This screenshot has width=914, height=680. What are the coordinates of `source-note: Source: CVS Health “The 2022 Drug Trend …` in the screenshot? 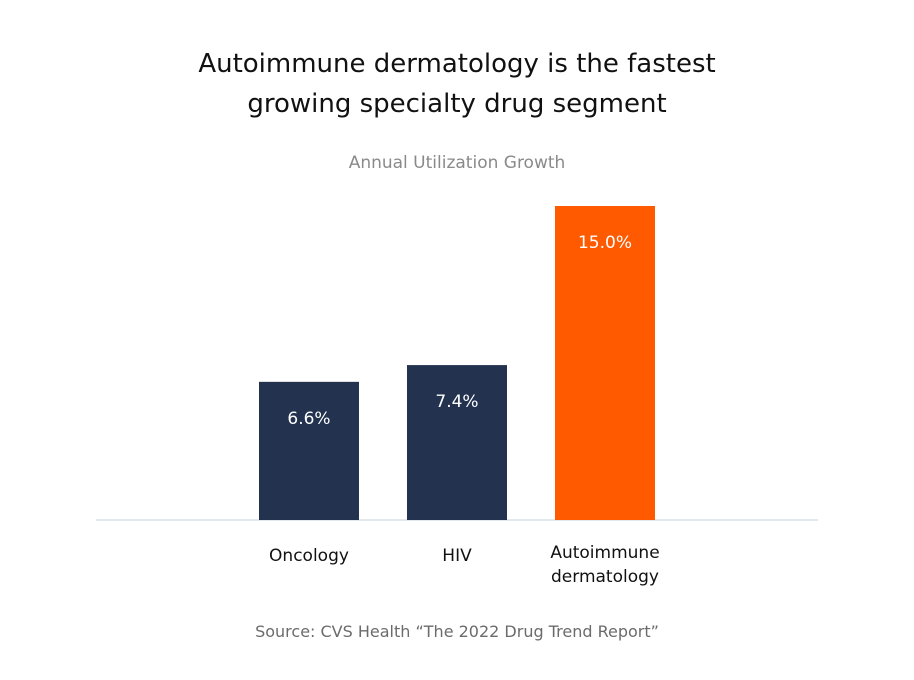 It's located at (457, 631).